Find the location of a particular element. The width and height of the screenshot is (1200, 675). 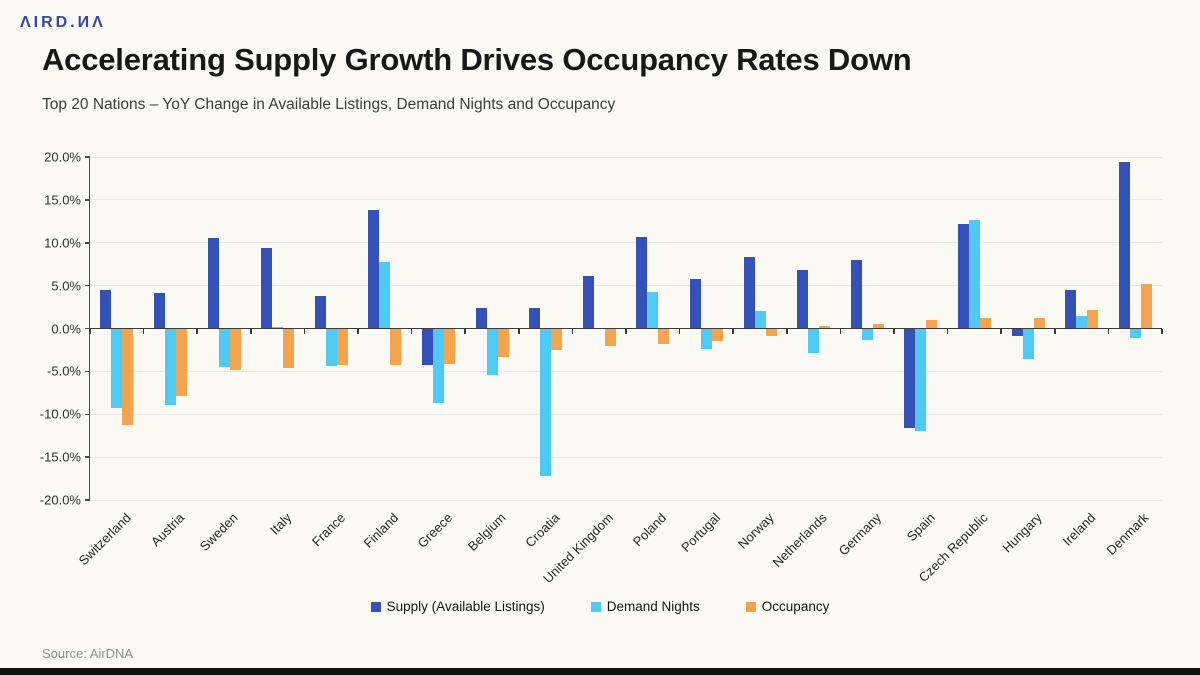

gridline--5 is located at coordinates (626, 371).